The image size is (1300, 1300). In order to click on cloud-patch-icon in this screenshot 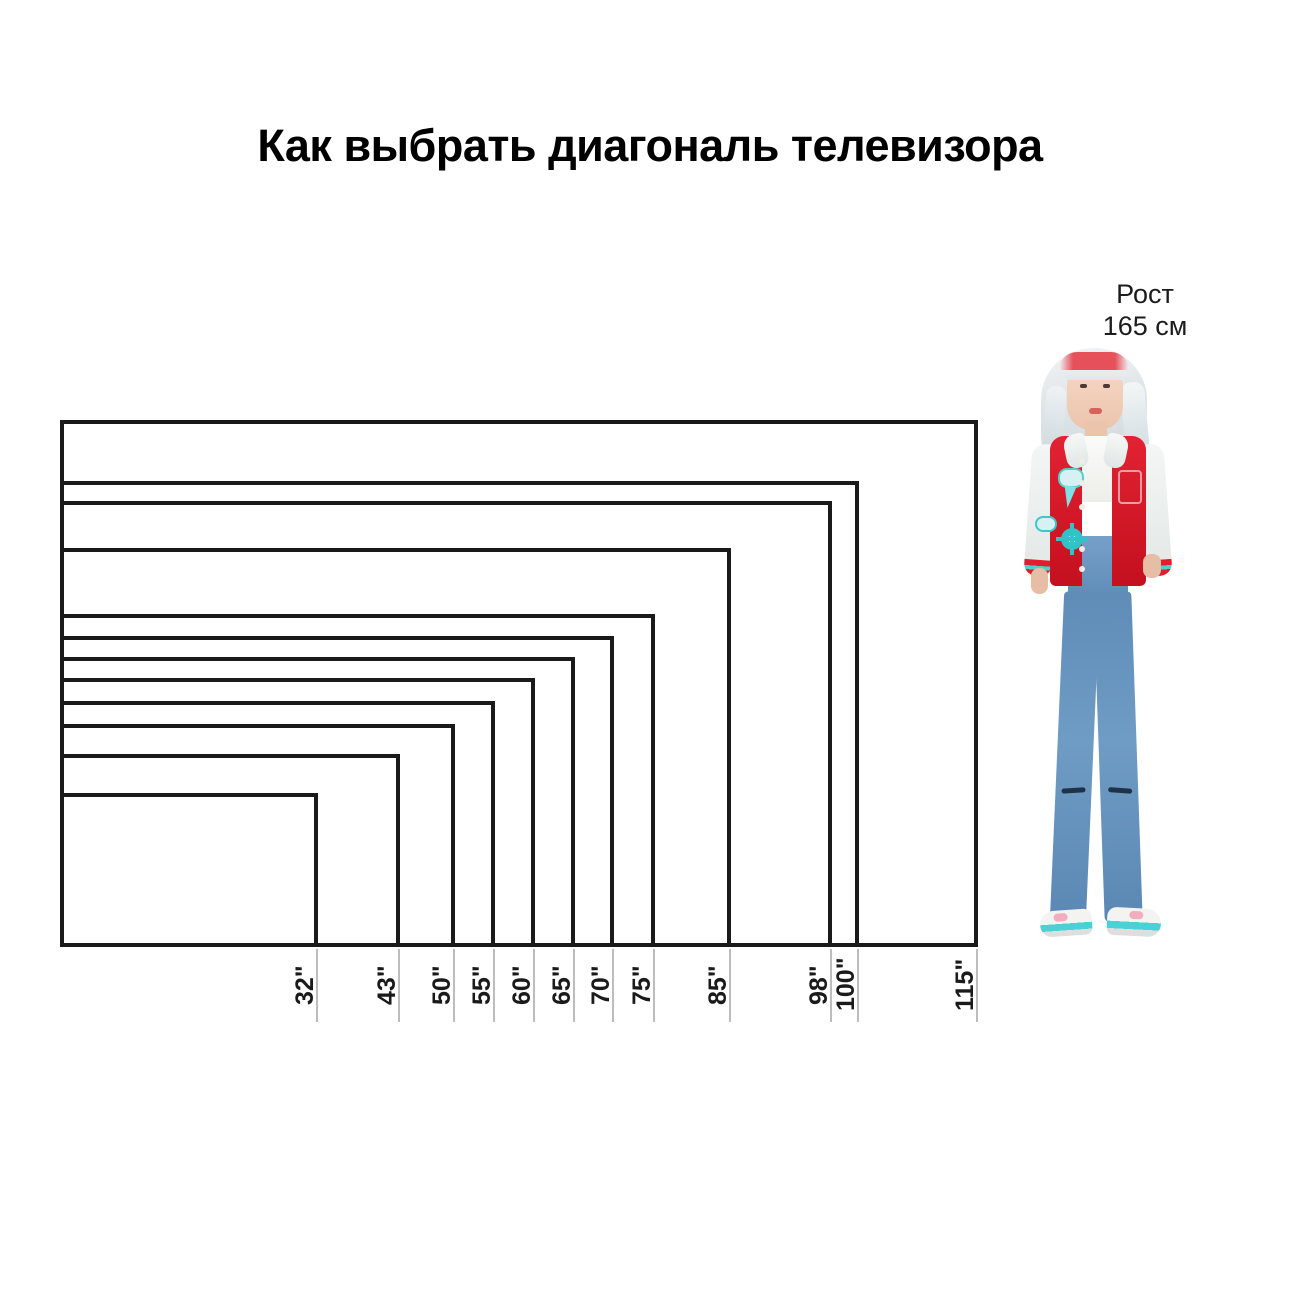, I will do `click(1071, 478)`.